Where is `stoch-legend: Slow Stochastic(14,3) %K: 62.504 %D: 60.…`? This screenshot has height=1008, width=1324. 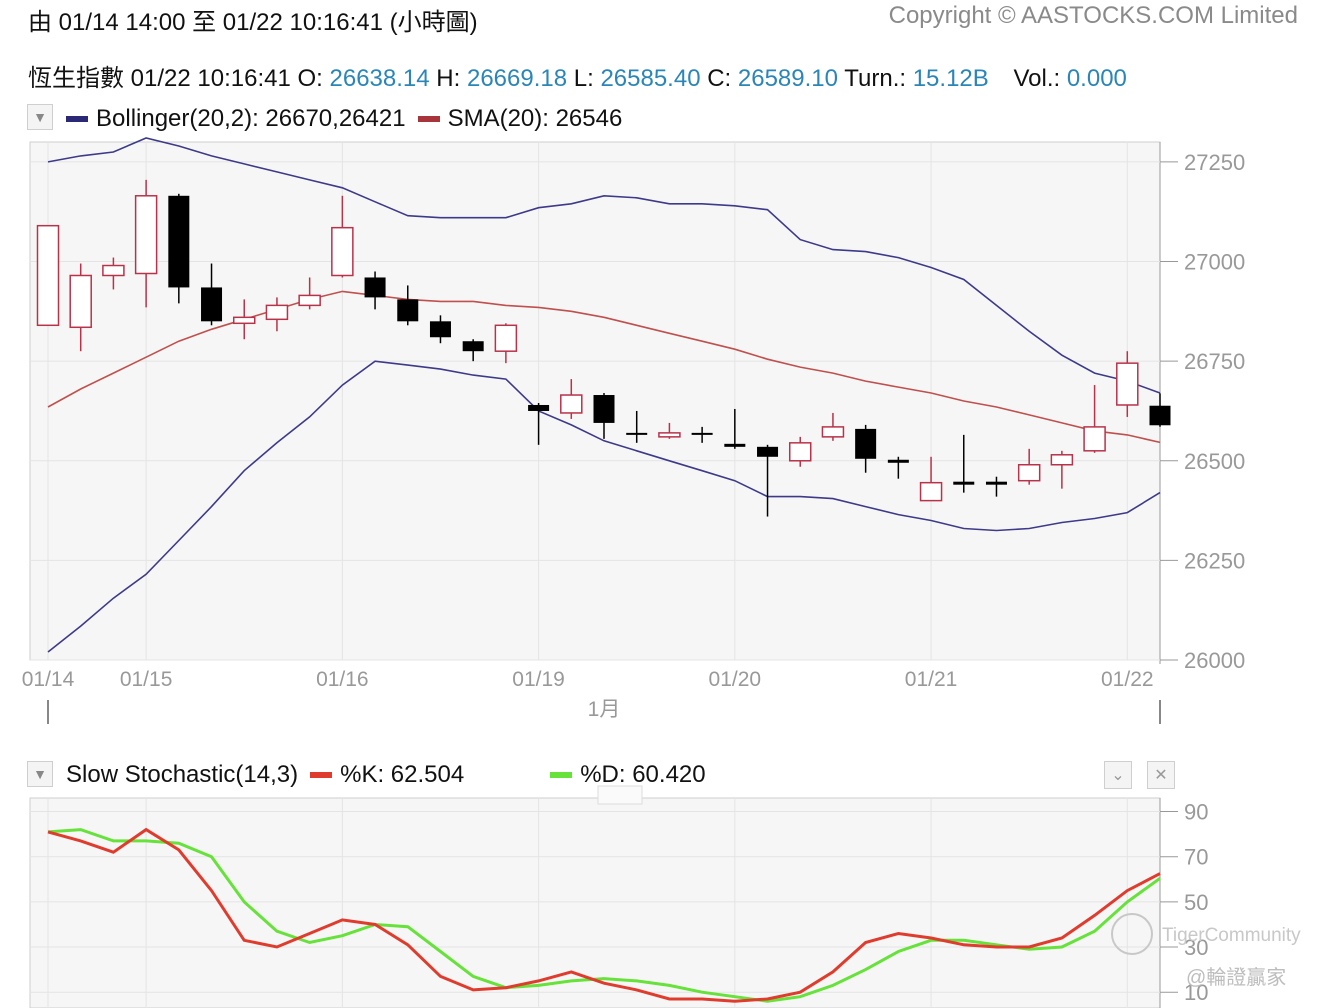
stoch-legend: Slow Stochastic(14,3) %K: 62.504 %D: 60.… is located at coordinates (386, 775).